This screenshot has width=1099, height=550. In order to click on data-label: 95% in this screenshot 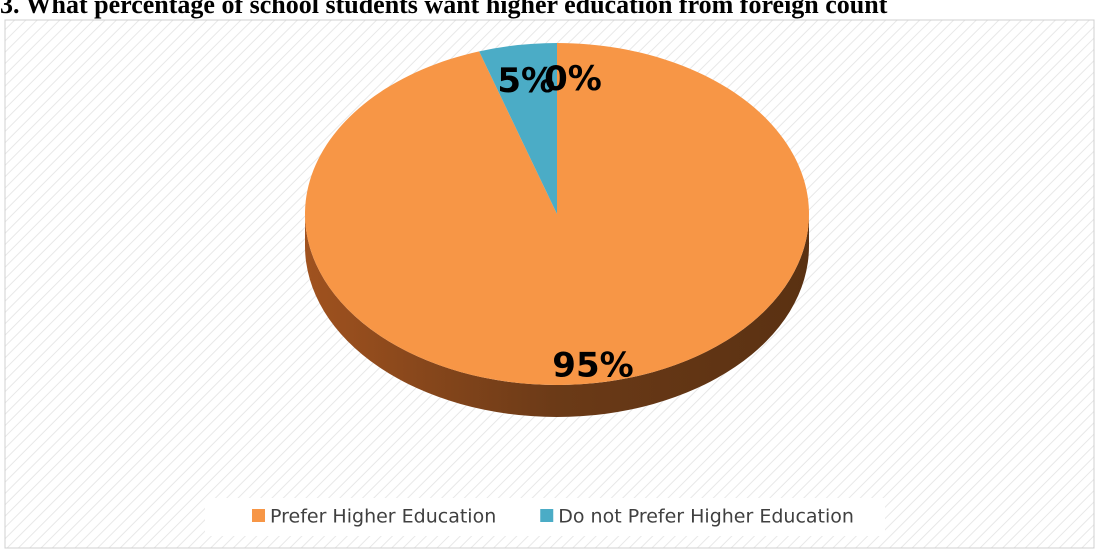, I will do `click(592, 366)`.